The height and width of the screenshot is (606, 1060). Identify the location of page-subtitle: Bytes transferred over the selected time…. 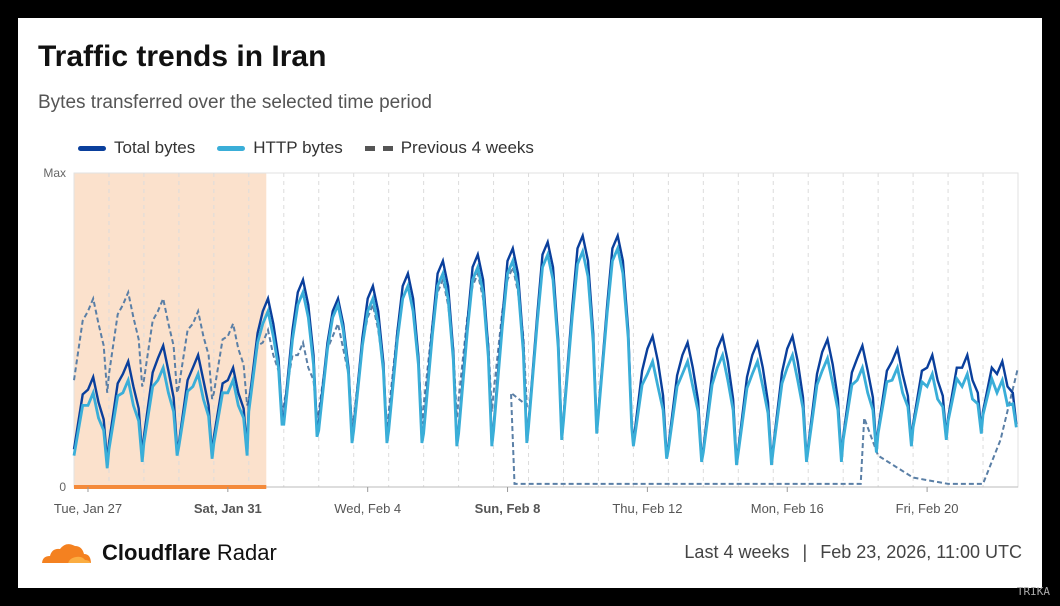
(235, 102).